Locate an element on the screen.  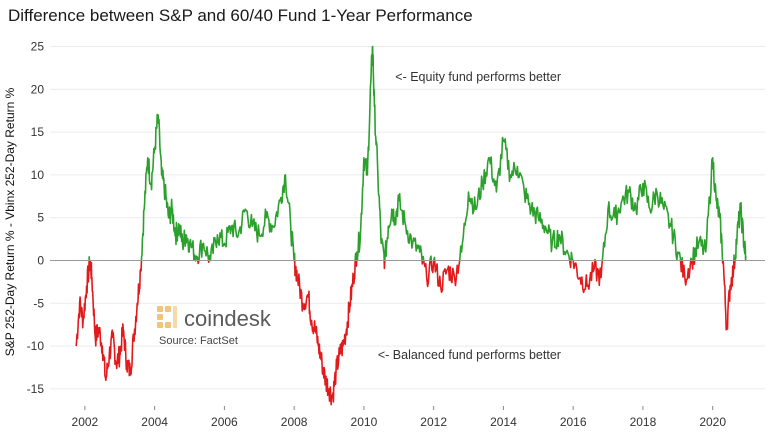
x-tick-label: 2006 is located at coordinates (224, 422).